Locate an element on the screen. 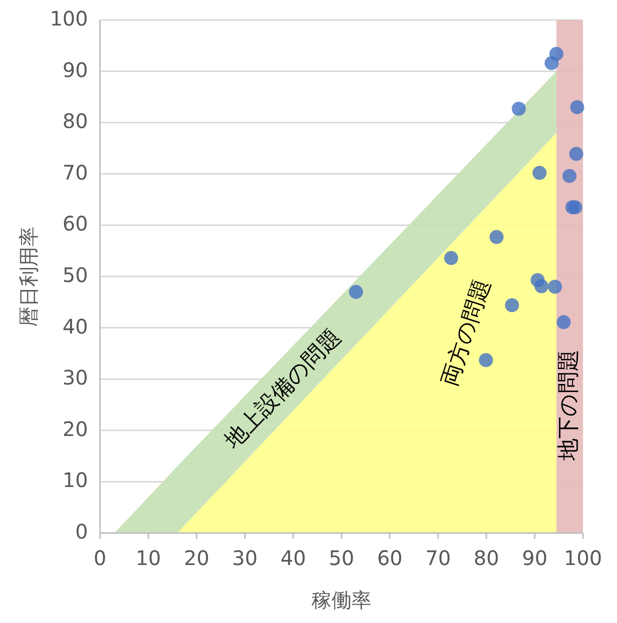 Image resolution: width=617 pixels, height=623 pixels. x-axis-title: 稼働率 is located at coordinates (342, 600).